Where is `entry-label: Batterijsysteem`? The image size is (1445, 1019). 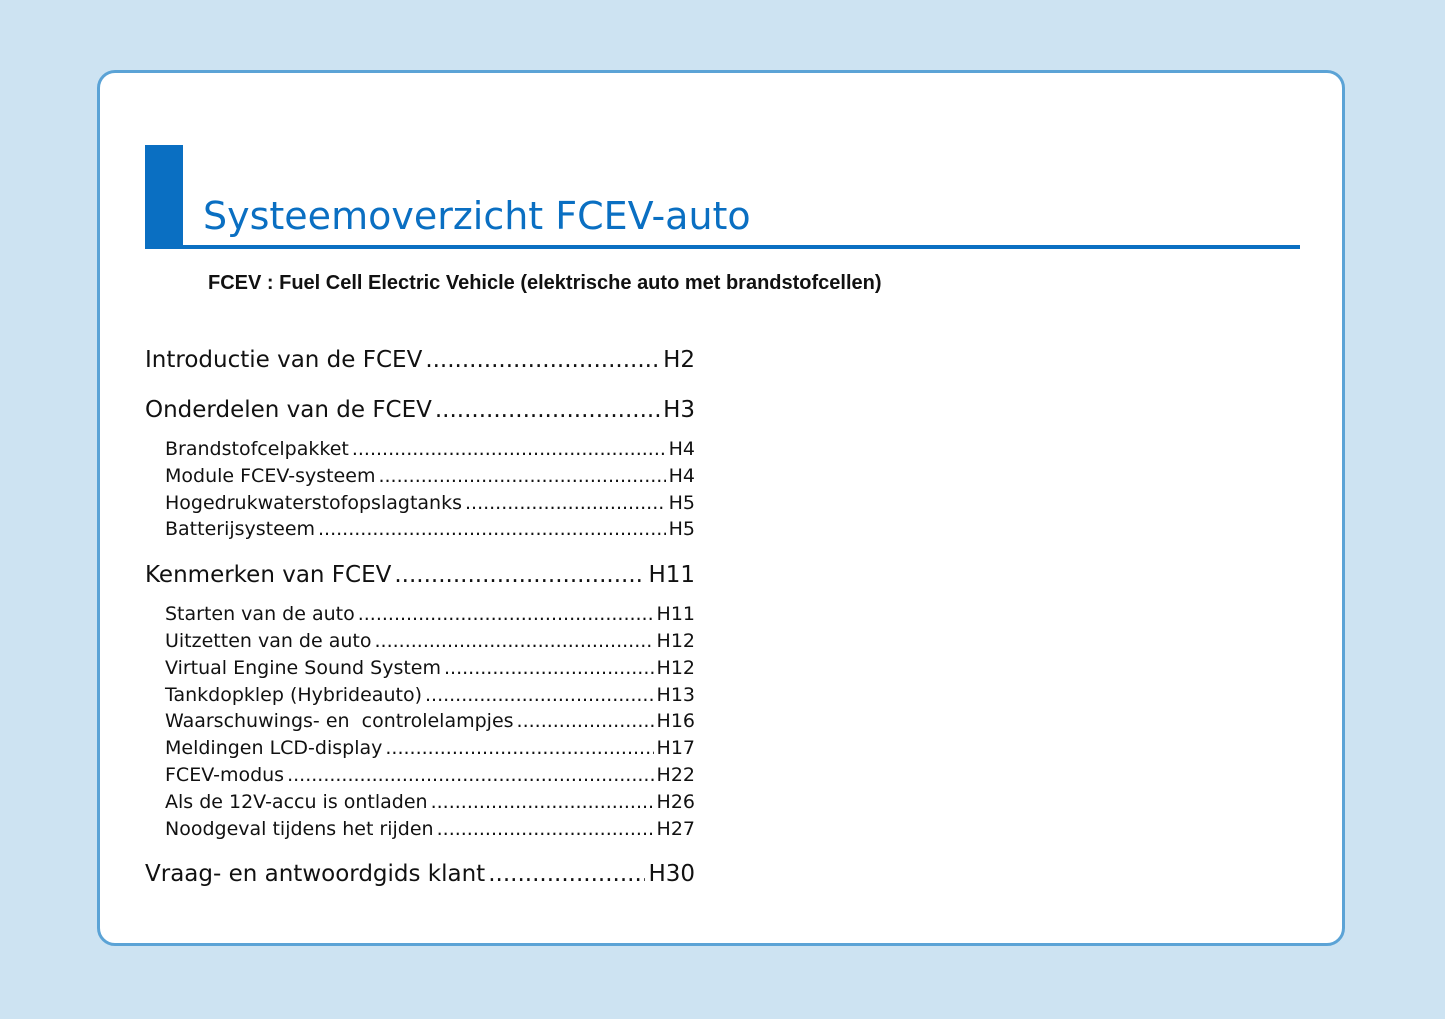 entry-label: Batterijsysteem is located at coordinates (240, 529).